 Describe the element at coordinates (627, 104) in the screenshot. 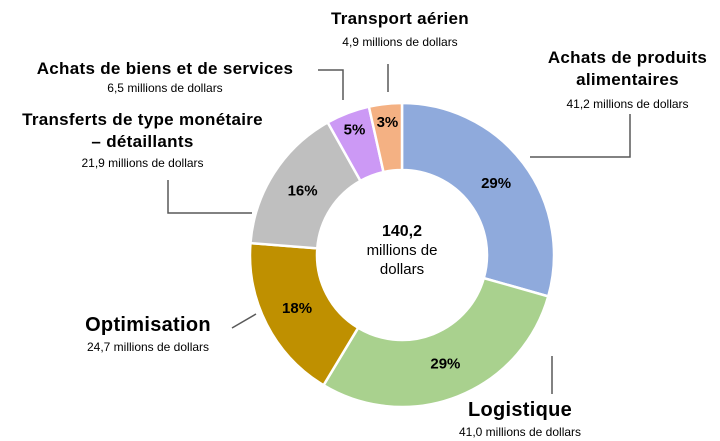

I see `value-label: 41,2 millions de dollars` at that location.